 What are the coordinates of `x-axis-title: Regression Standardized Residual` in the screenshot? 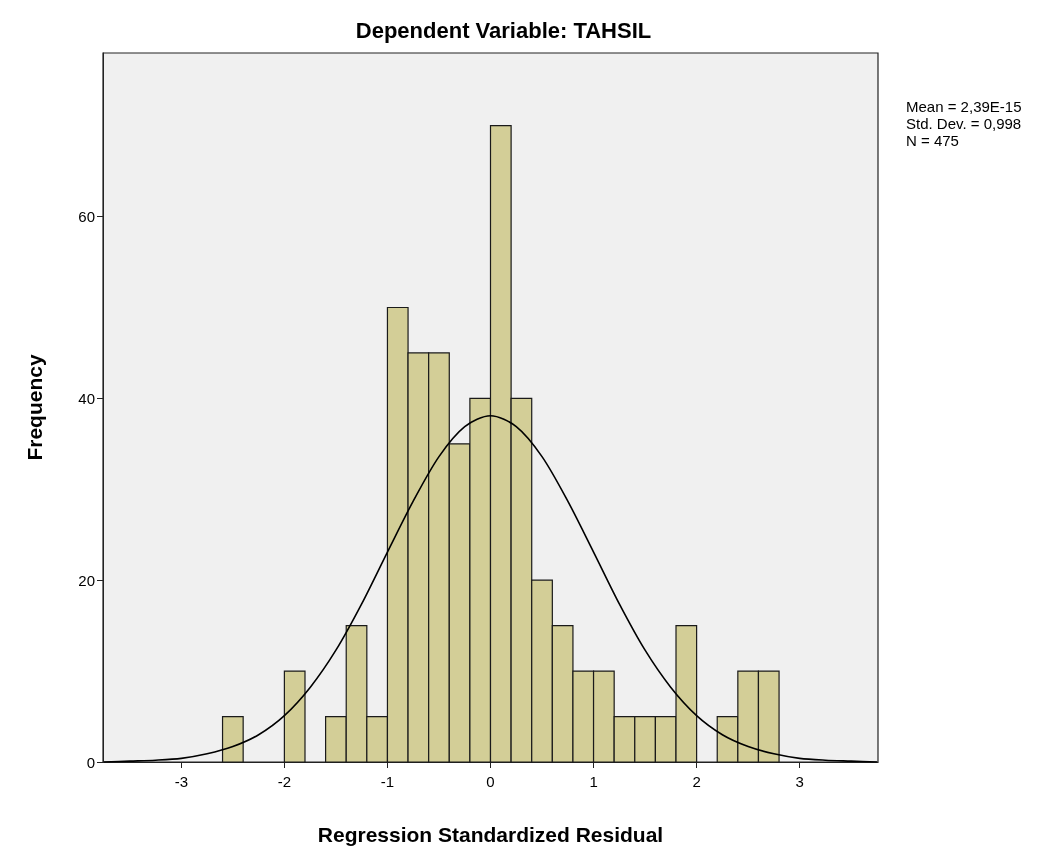 It's located at (490, 834).